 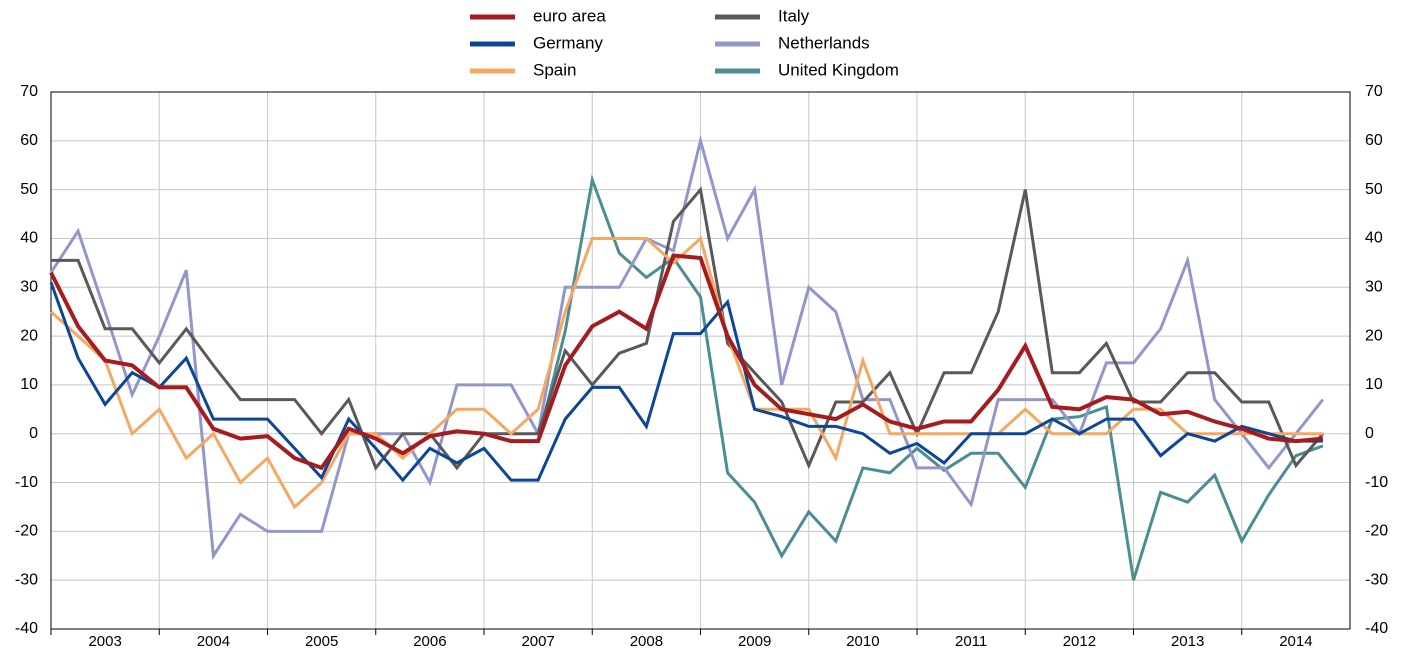 What do you see at coordinates (29, 91) in the screenshot?
I see `y-tick-label: 70` at bounding box center [29, 91].